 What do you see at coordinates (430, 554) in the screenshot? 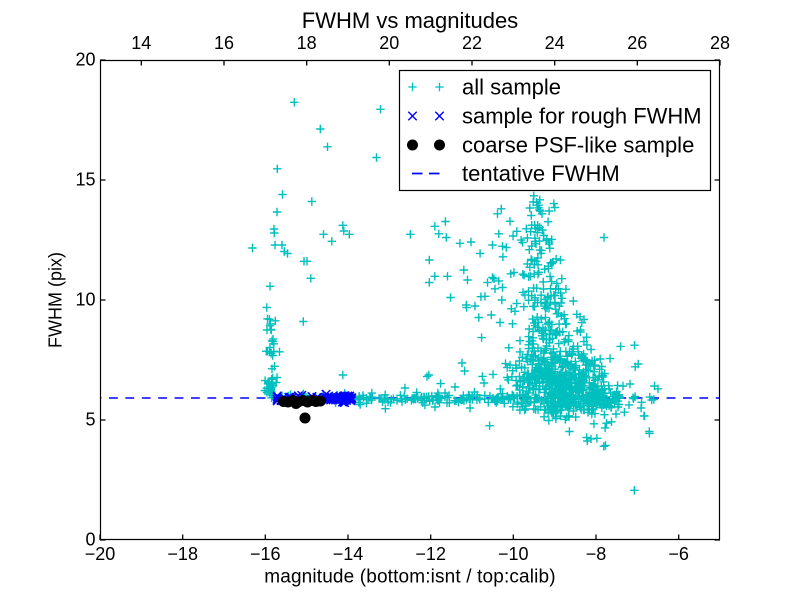
I see `svg-text: −12` at bounding box center [430, 554].